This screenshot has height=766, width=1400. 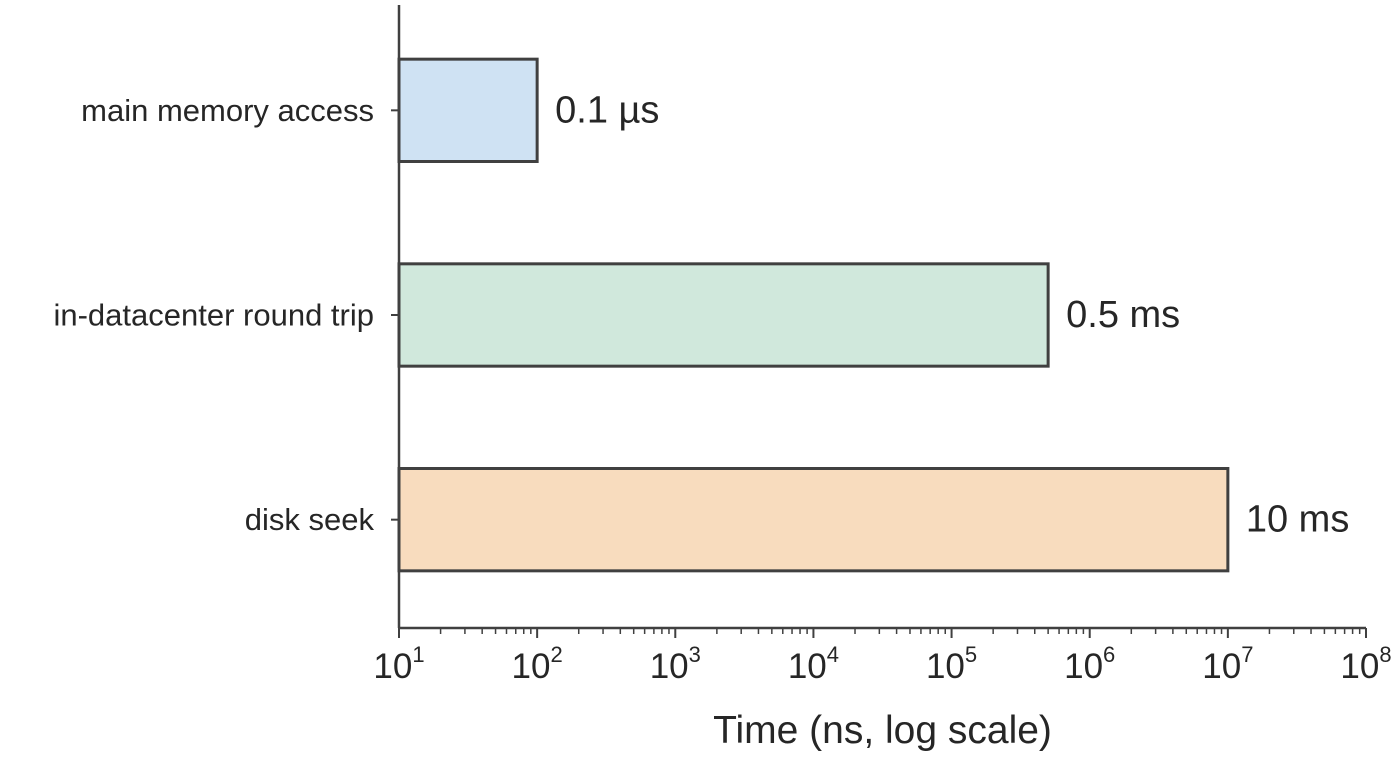 What do you see at coordinates (951, 664) in the screenshot?
I see `x-tick-label: 10⁵` at bounding box center [951, 664].